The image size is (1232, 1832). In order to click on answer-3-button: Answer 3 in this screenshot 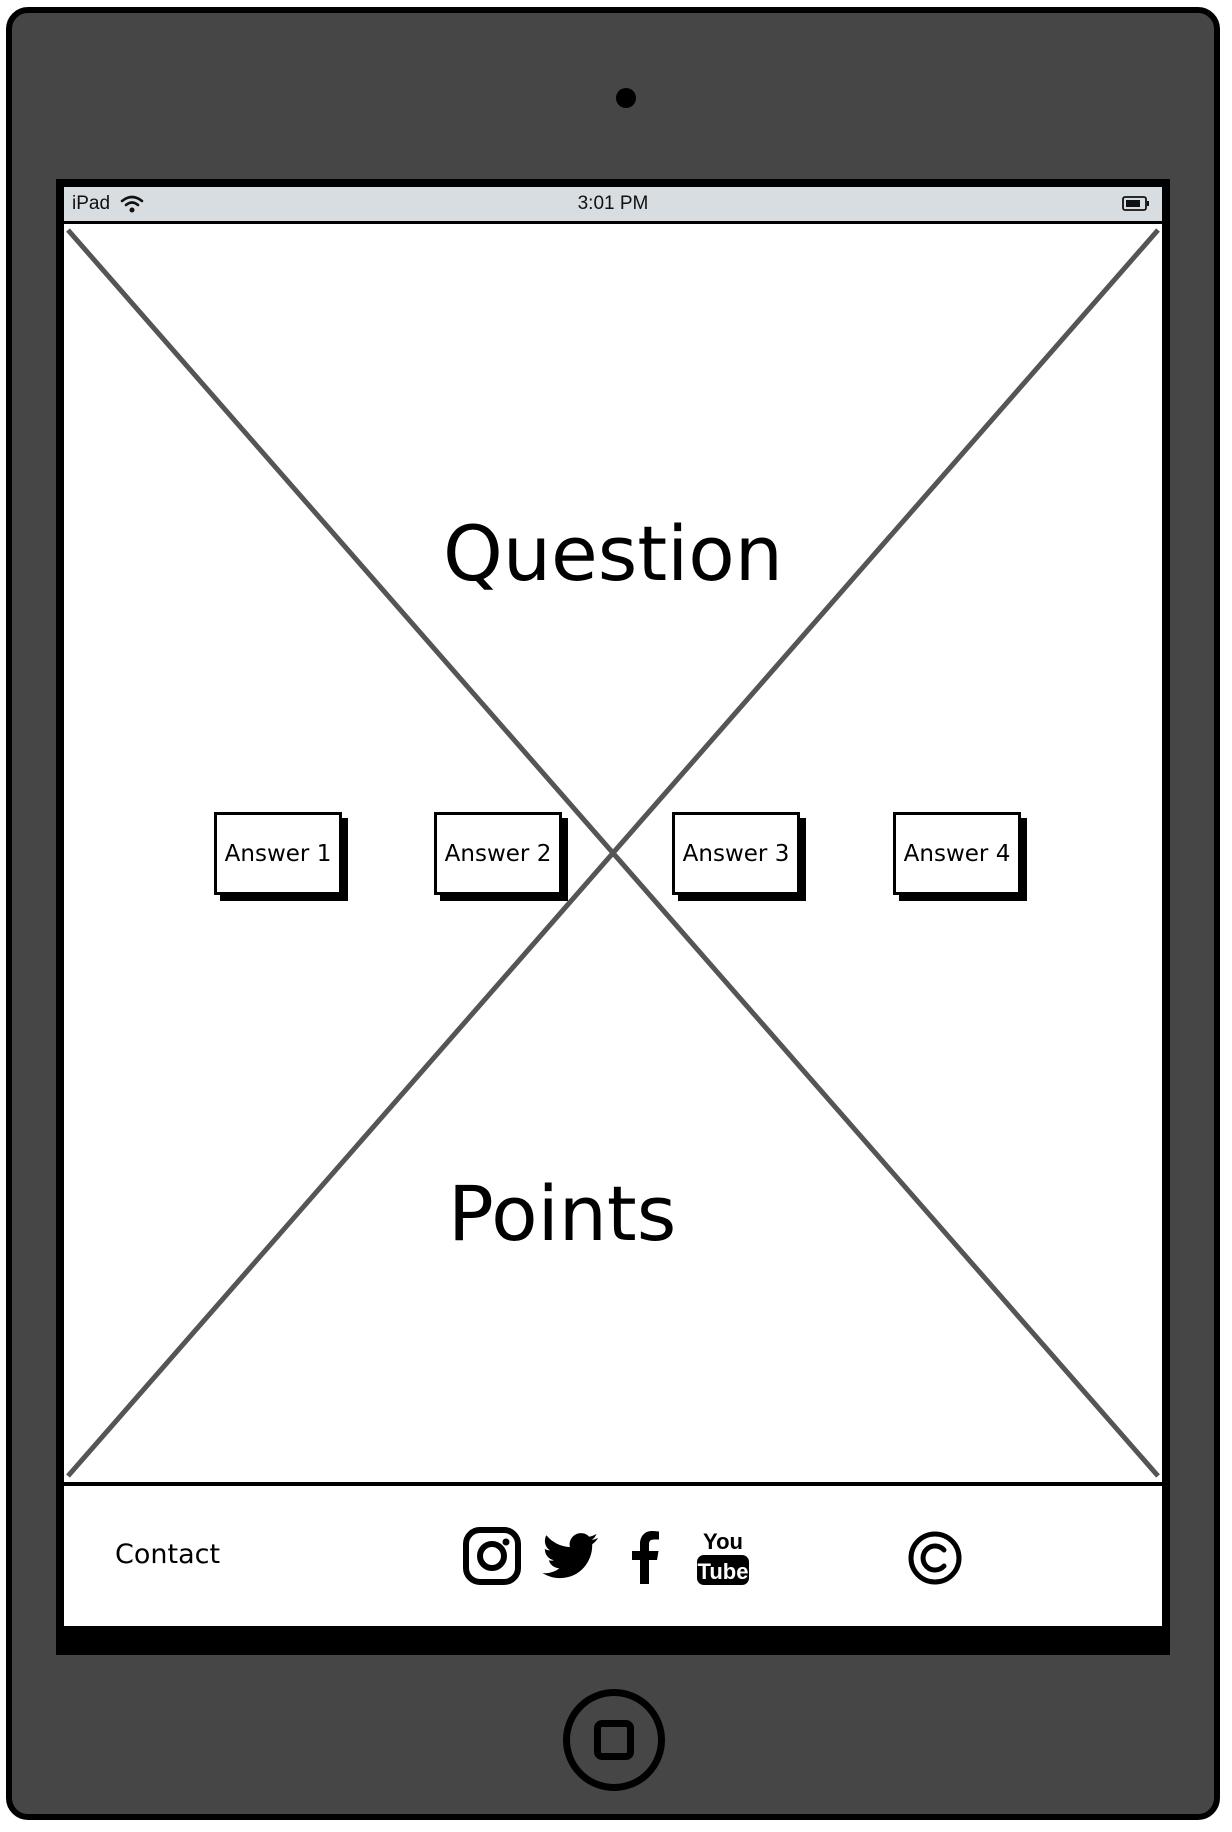, I will do `click(736, 853)`.